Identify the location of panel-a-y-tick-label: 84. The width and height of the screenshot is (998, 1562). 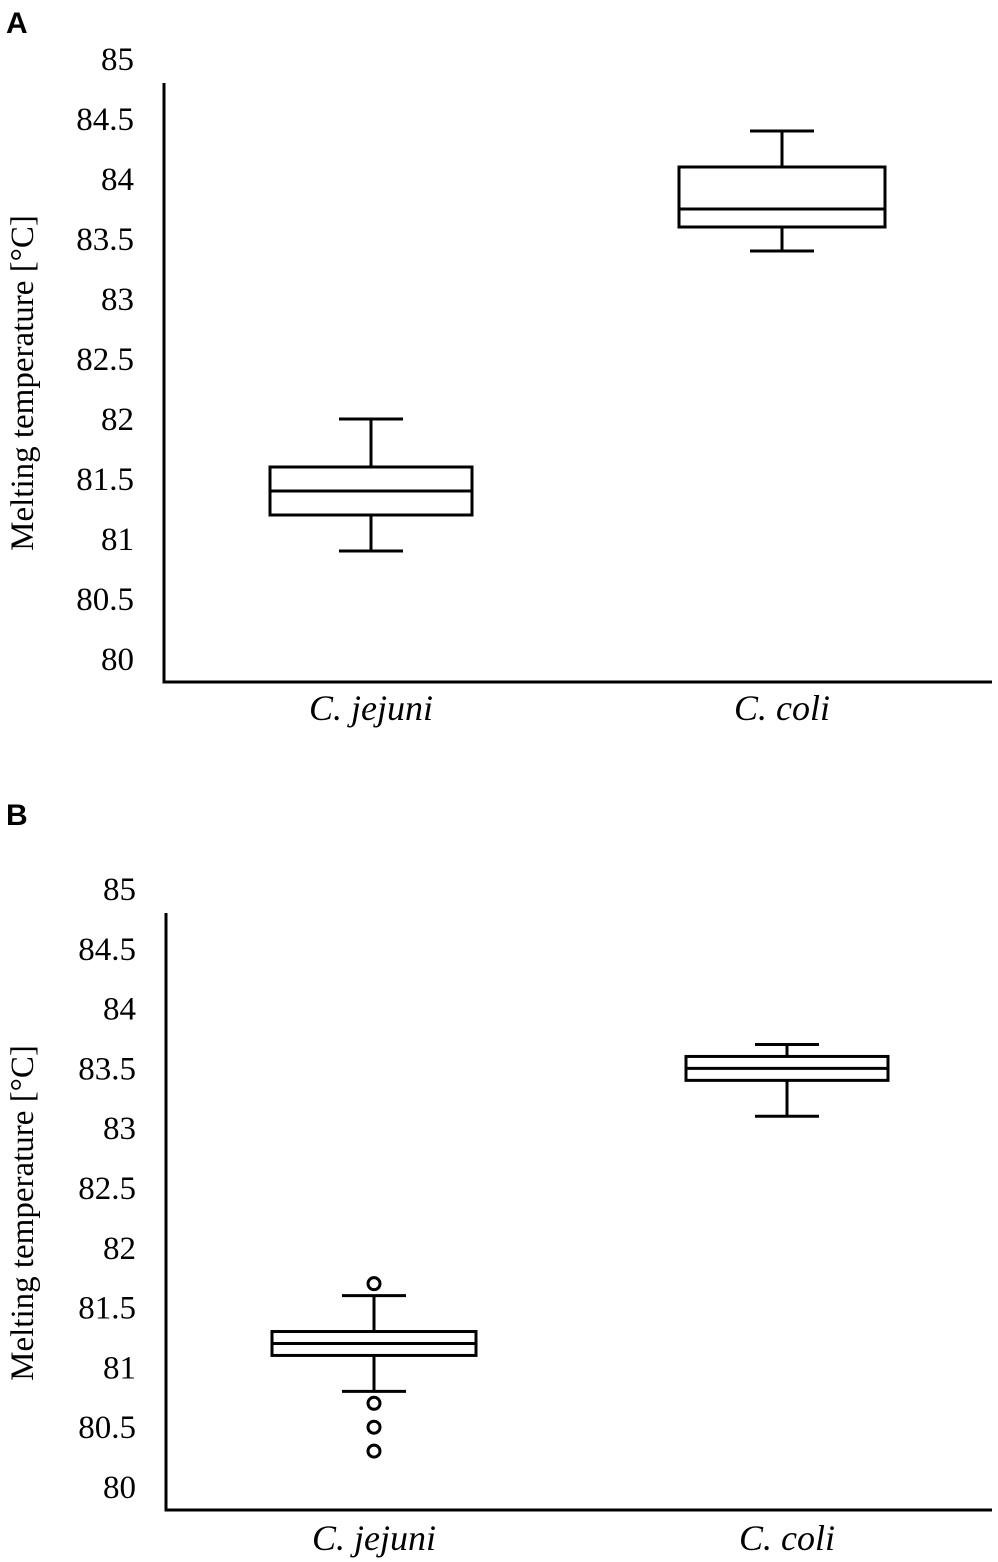
(117, 180).